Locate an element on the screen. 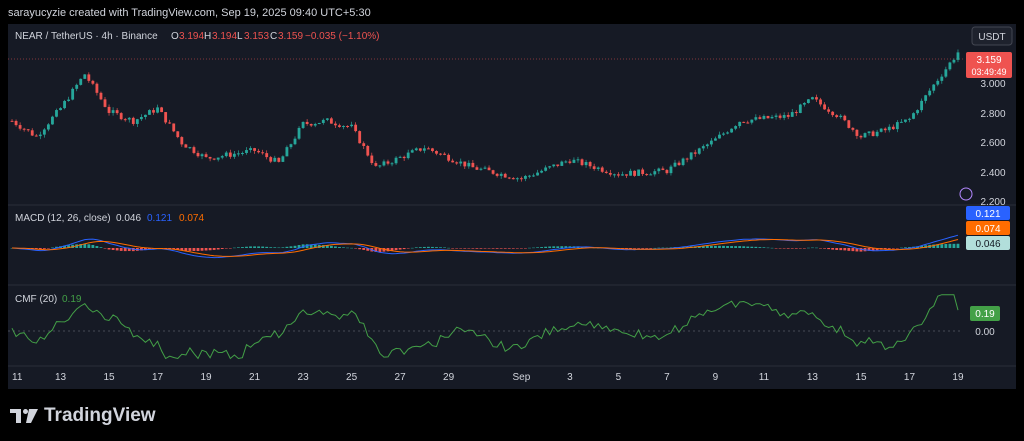  time-tick: 21 is located at coordinates (255, 377).